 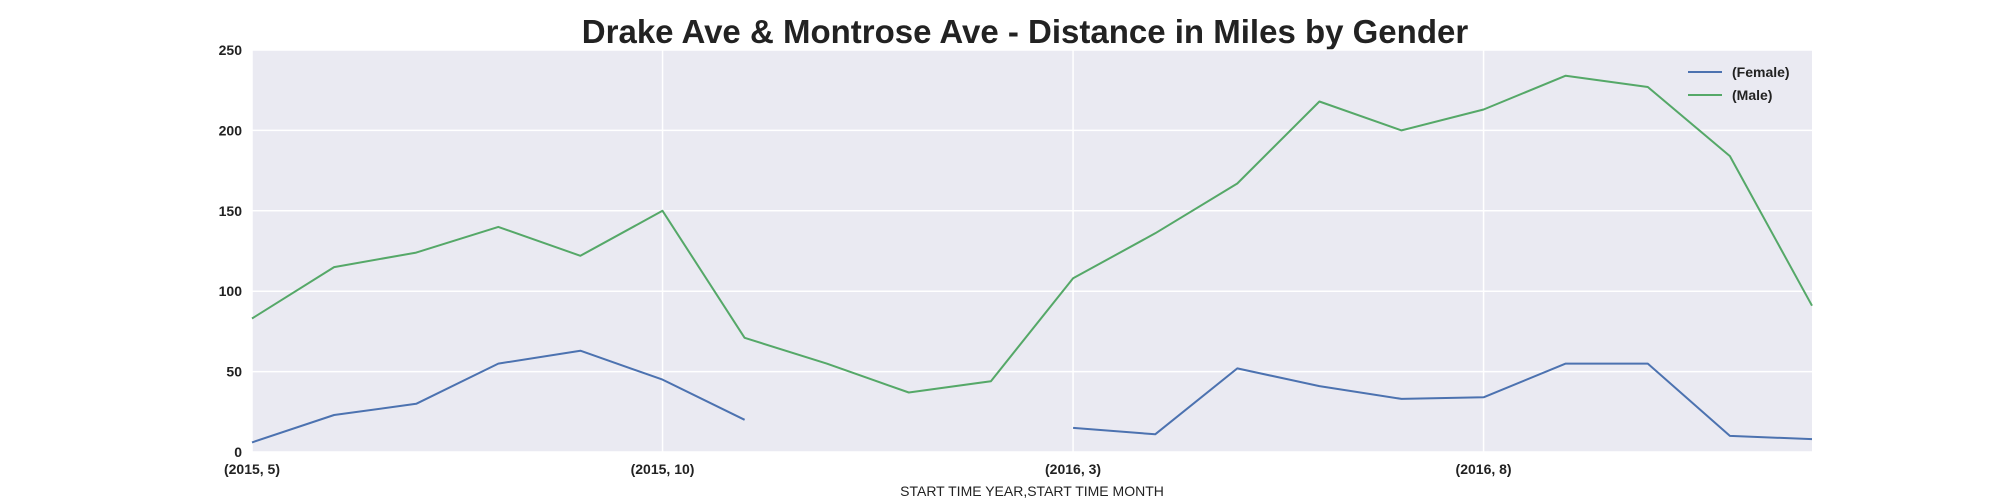 I want to click on y-tick-label: 200, so click(x=231, y=130).